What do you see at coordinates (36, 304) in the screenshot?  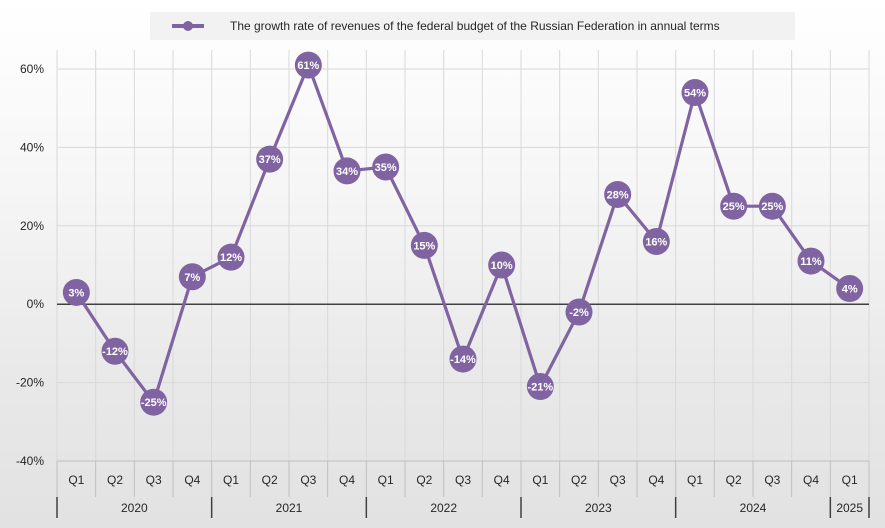 I see `y-tick-label: 0%` at bounding box center [36, 304].